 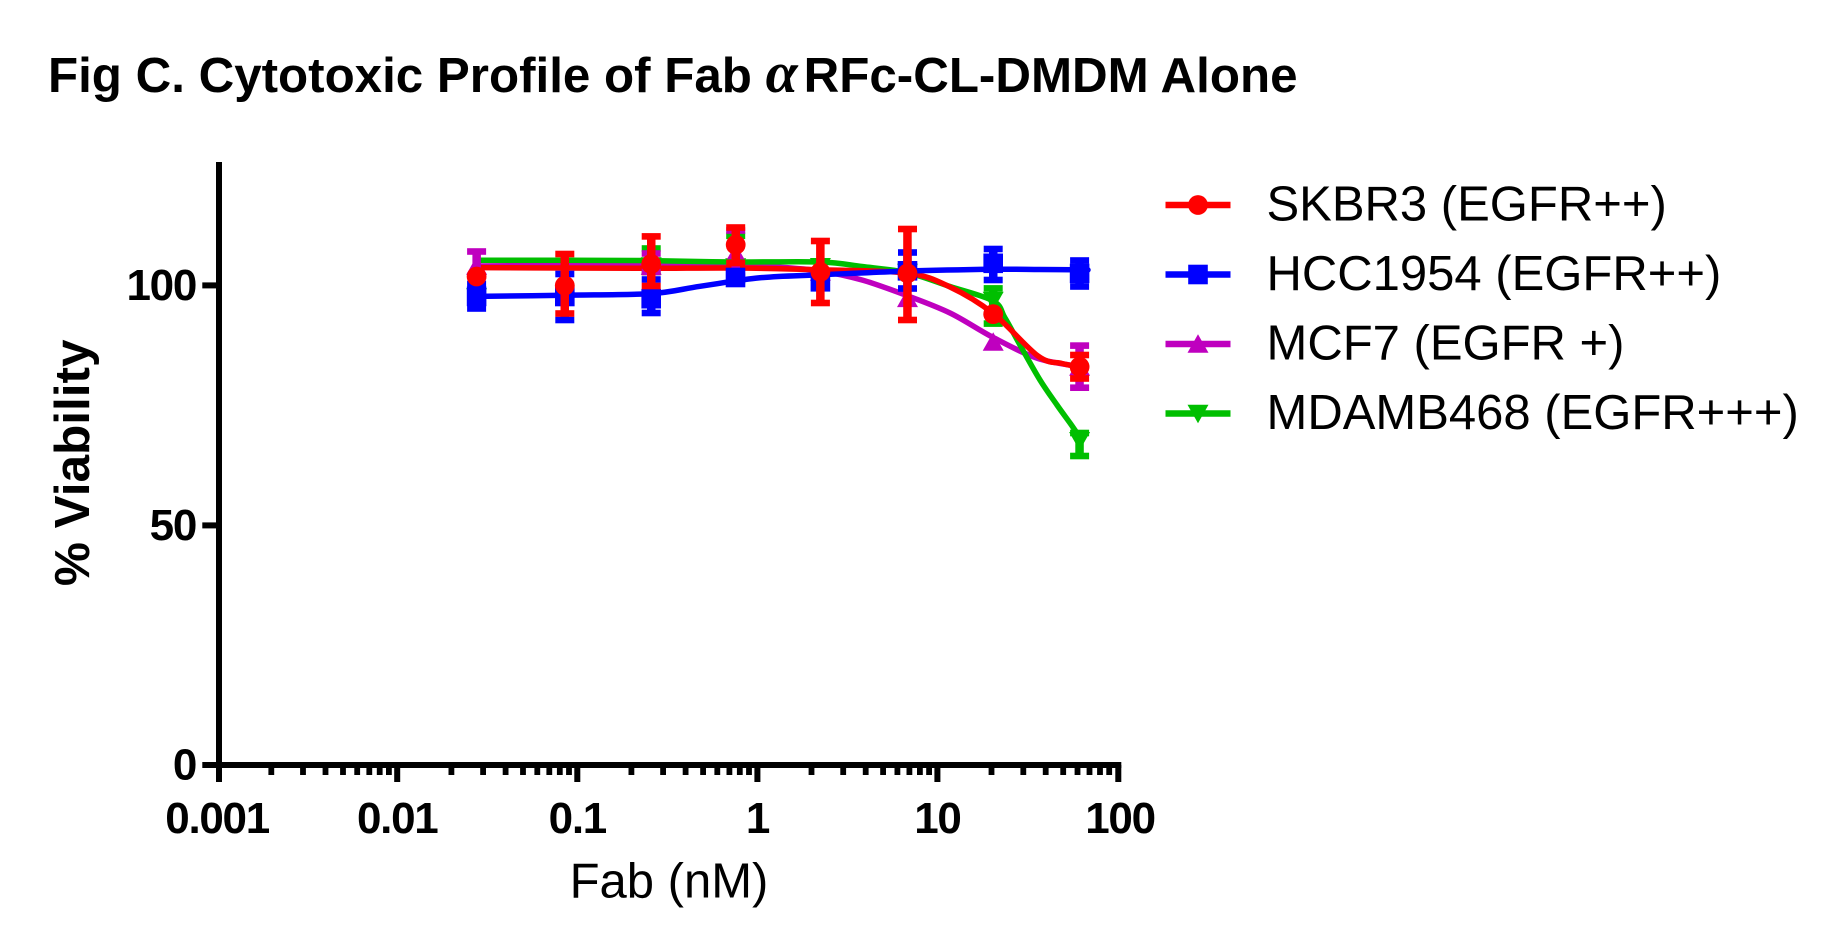 I want to click on svg-text: HCC1954 (EGFR++), so click(x=1494, y=274).